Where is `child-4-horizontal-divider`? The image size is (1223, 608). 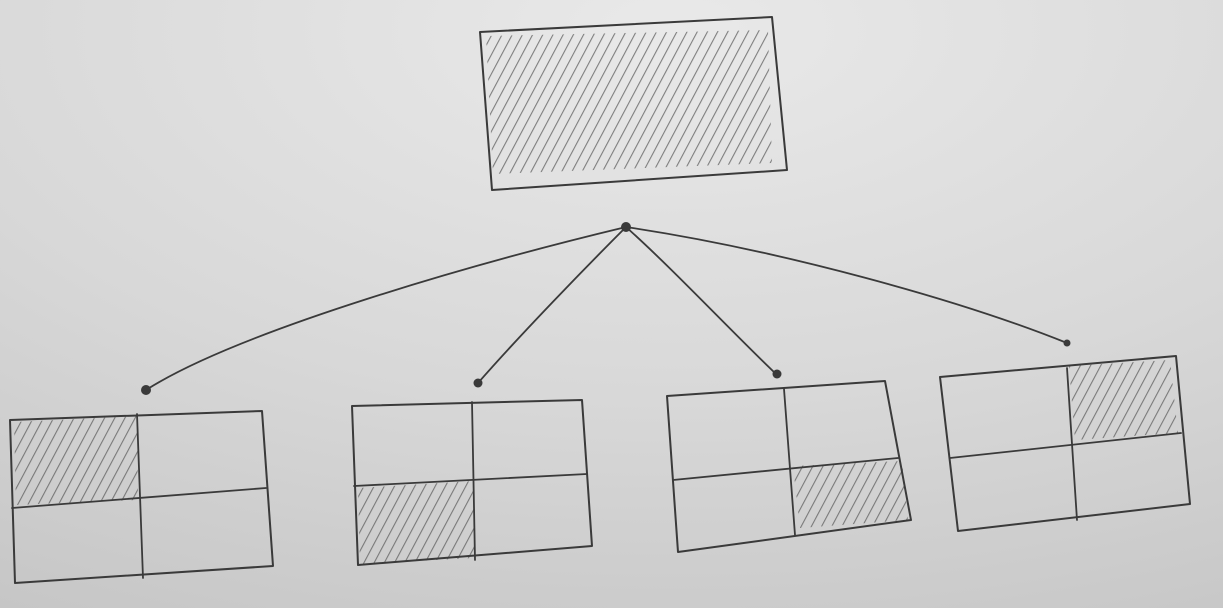 child-4-horizontal-divider is located at coordinates (1065, 445).